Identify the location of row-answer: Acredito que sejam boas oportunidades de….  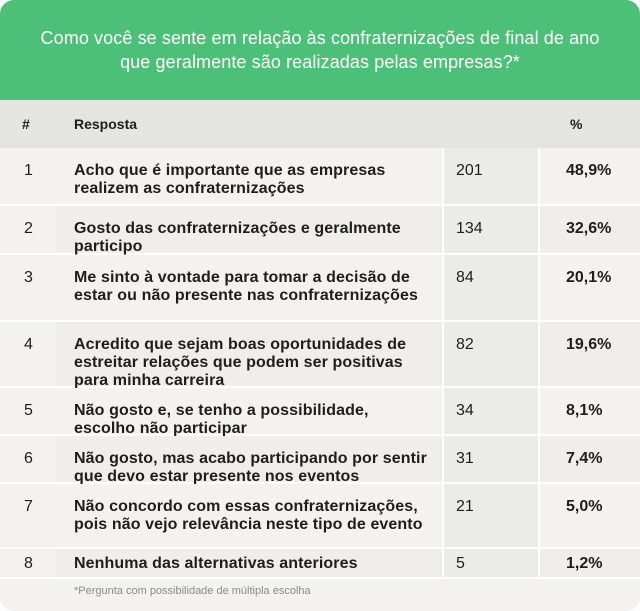
(249, 355).